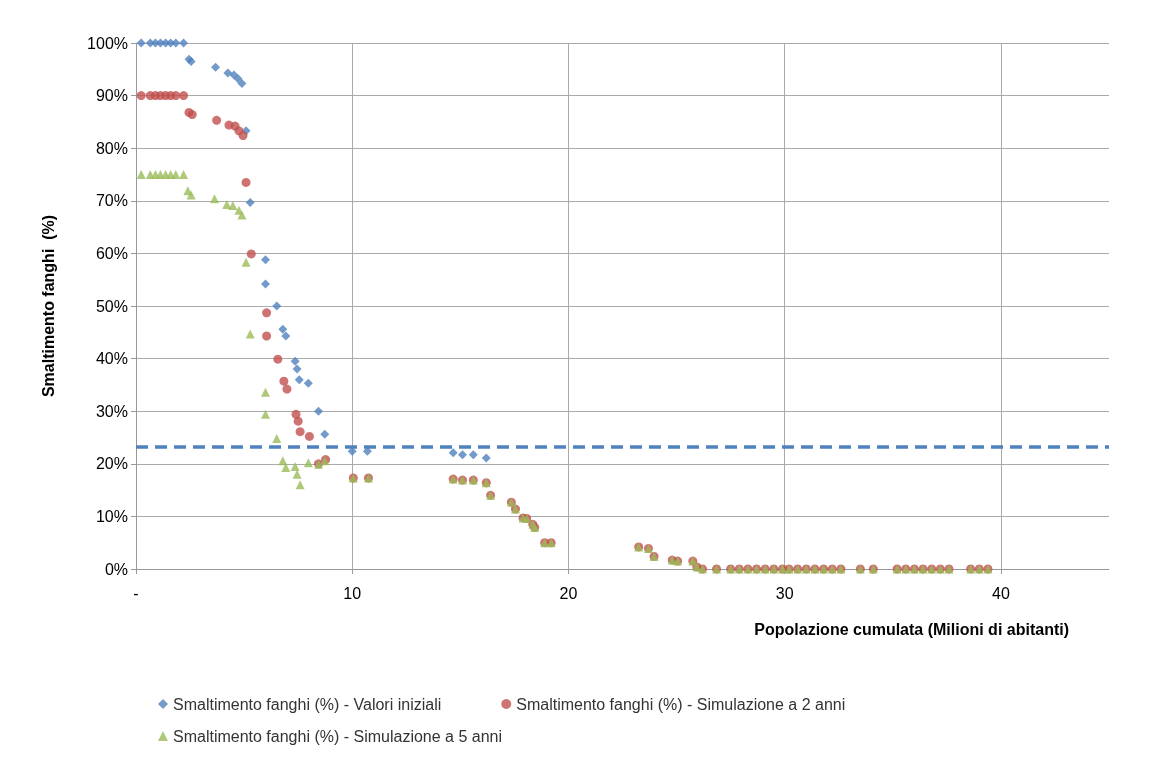 Image resolution: width=1156 pixels, height=764 pixels. Describe the element at coordinates (136, 593) in the screenshot. I see `x-tick-label: -` at that location.